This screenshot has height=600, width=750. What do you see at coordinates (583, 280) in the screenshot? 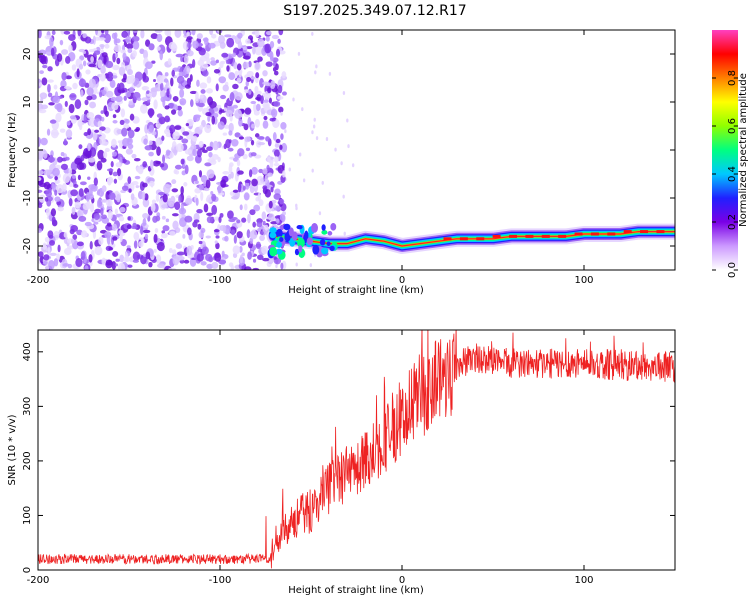
I see `x-tick-label: 100` at bounding box center [583, 280].